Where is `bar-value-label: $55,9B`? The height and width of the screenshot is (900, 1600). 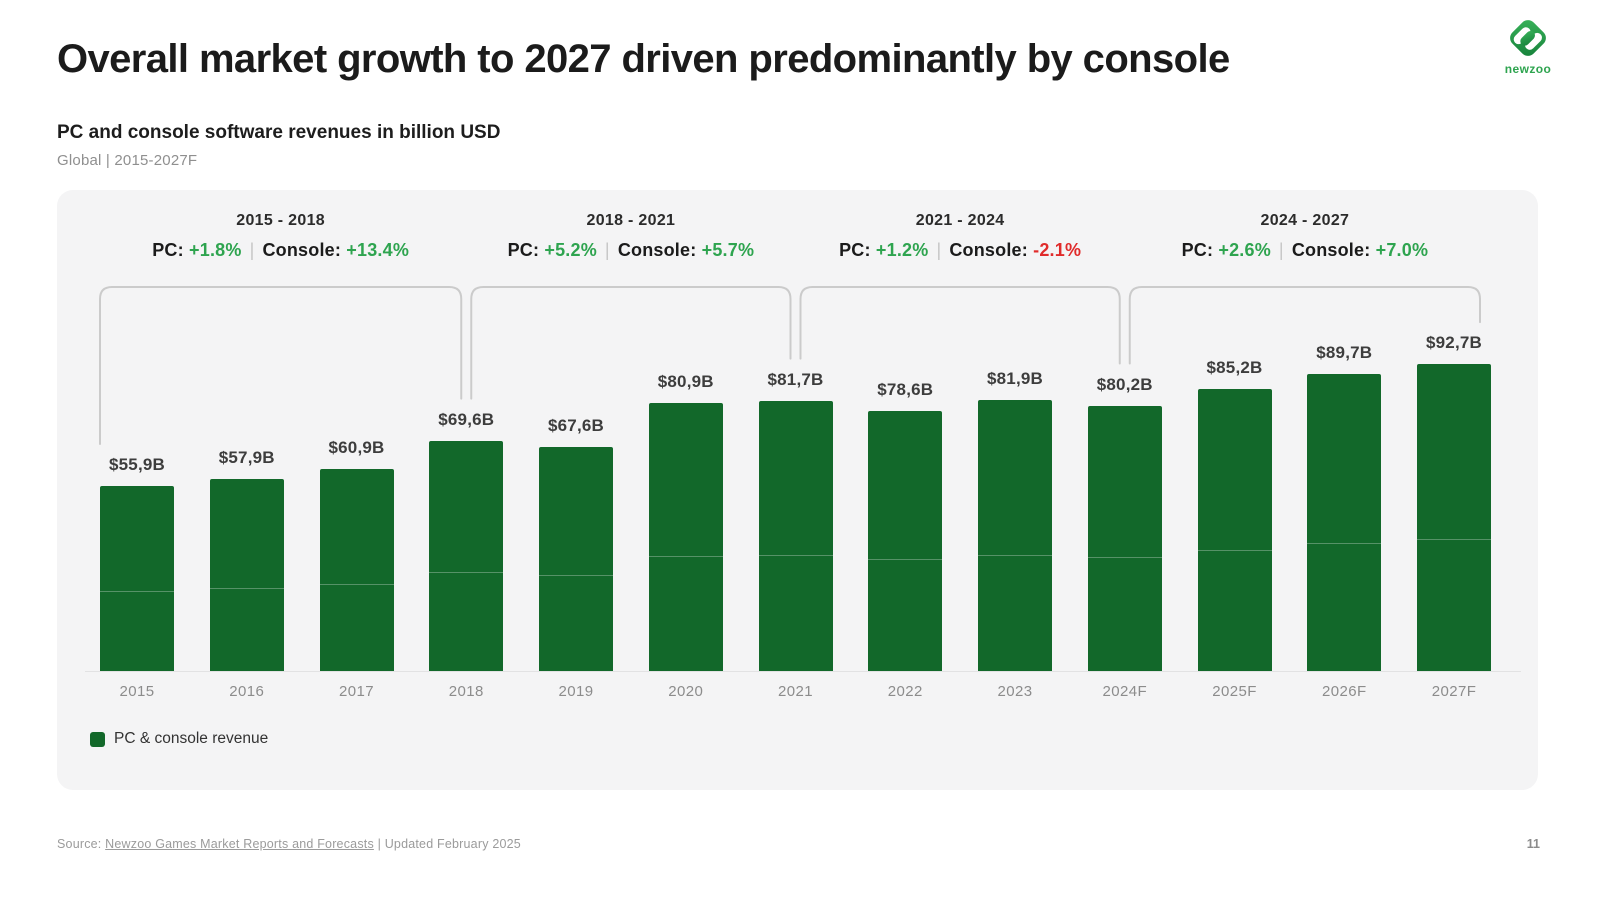
bar-value-label: $55,9B is located at coordinates (137, 464).